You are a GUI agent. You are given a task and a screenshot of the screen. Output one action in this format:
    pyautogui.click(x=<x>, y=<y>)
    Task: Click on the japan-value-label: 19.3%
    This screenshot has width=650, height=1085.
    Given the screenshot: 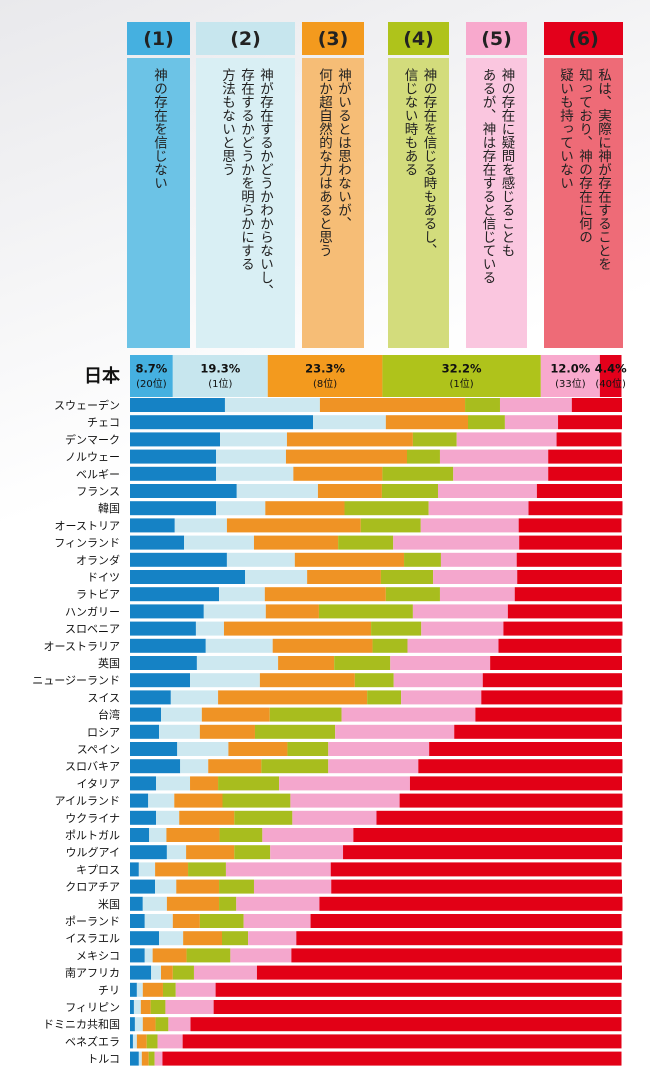 What is the action you would take?
    pyautogui.click(x=220, y=369)
    